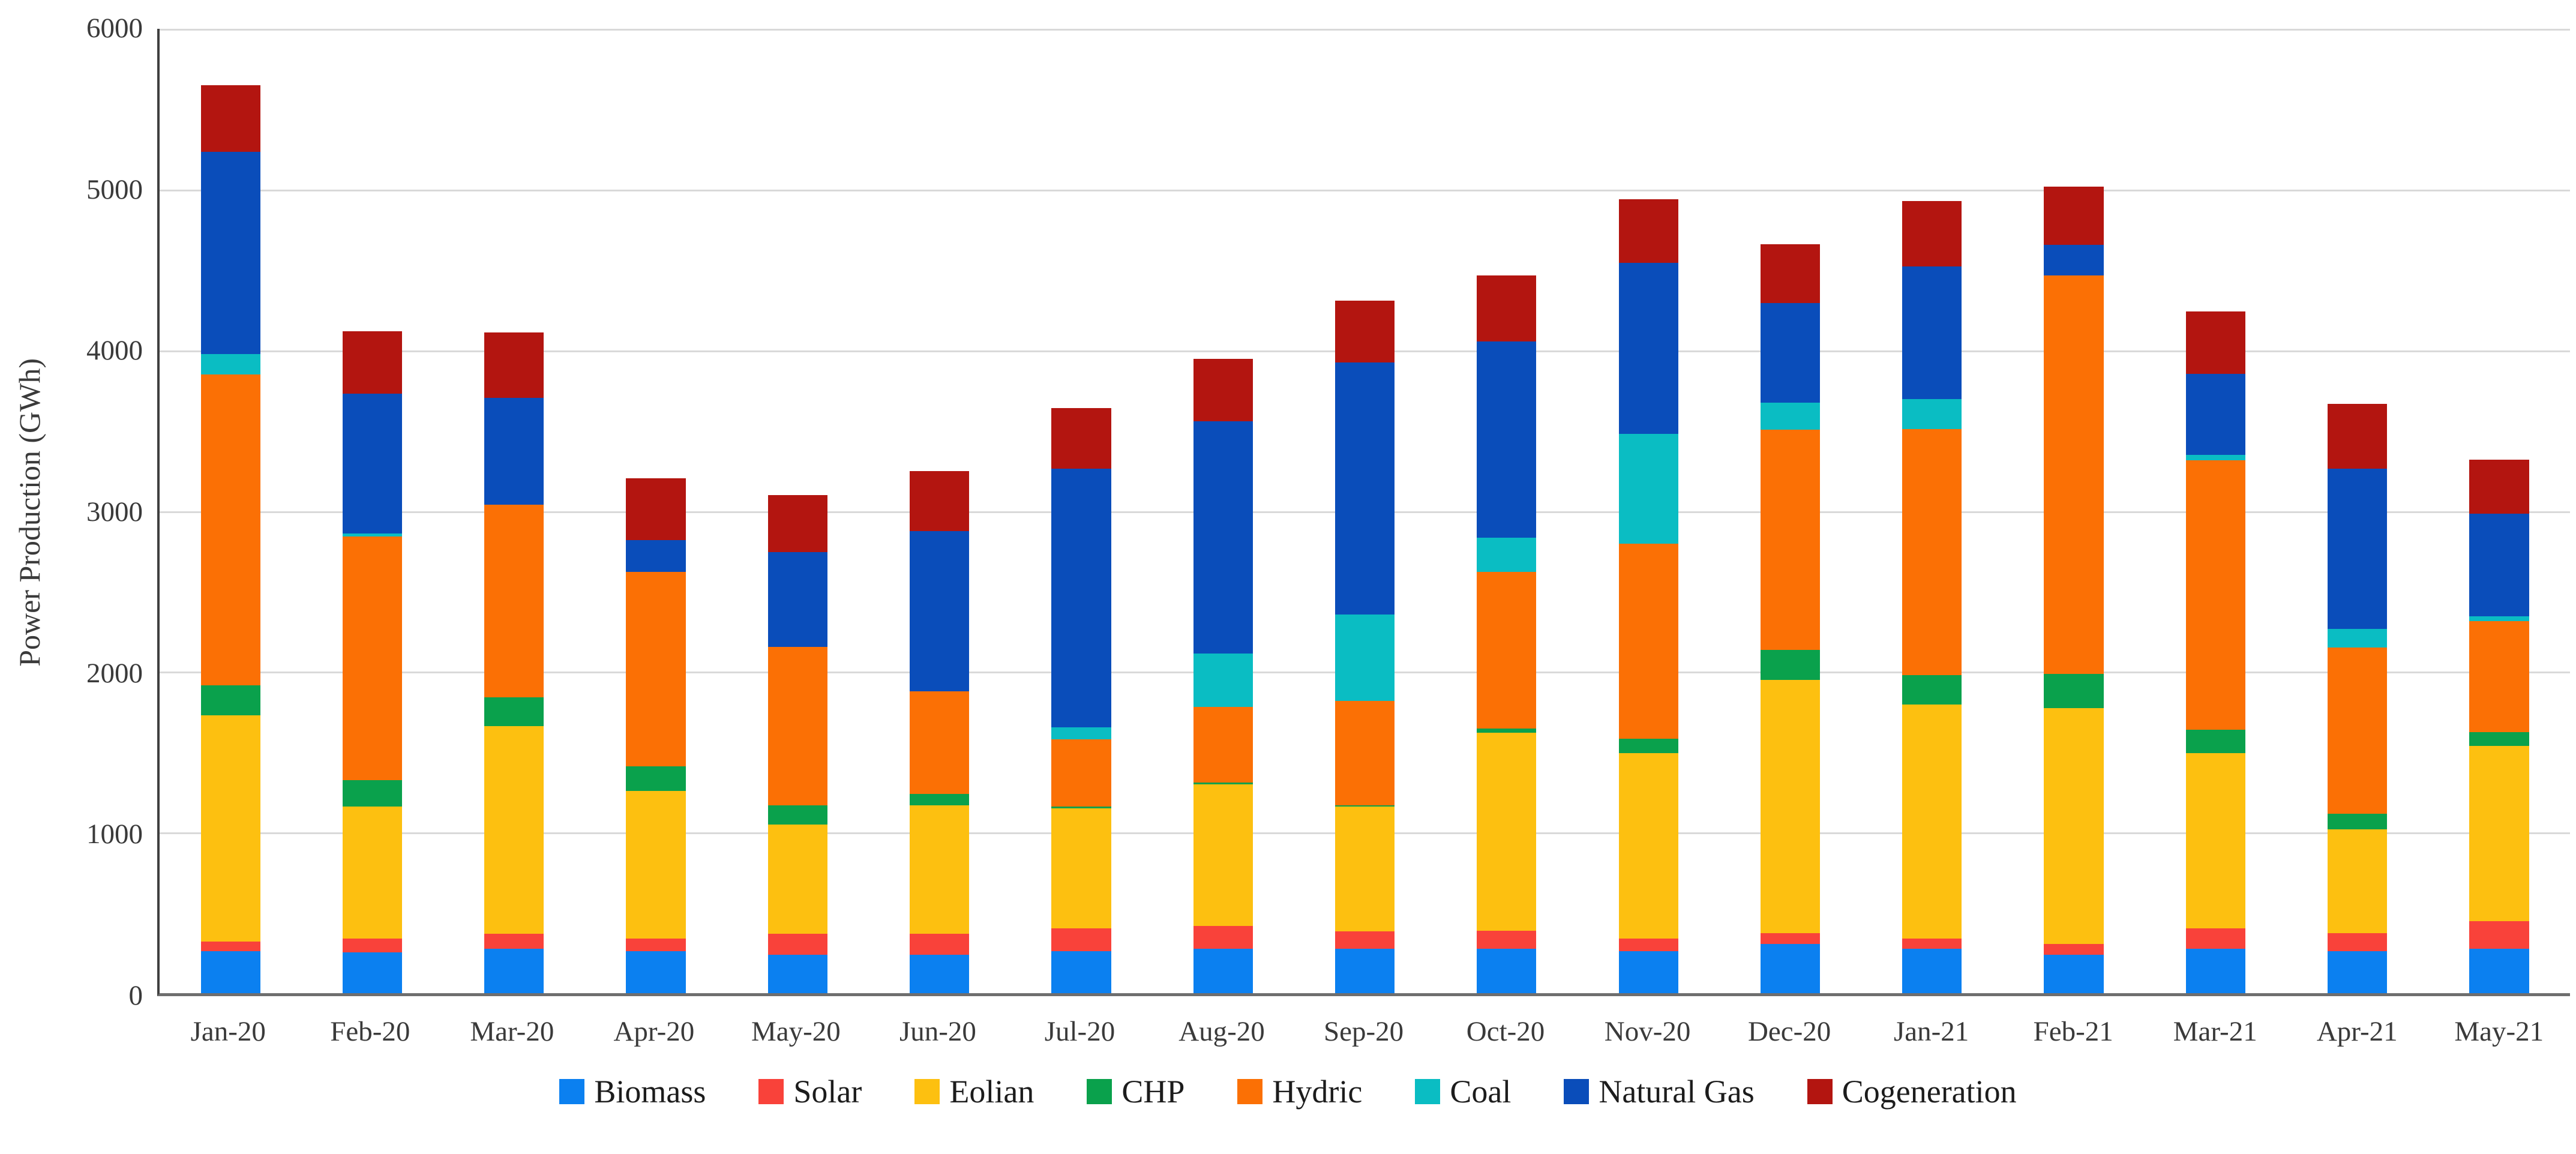 This screenshot has width=2576, height=1154. What do you see at coordinates (512, 1031) in the screenshot?
I see `x-tick-label-Mar-20: Mar-20` at bounding box center [512, 1031].